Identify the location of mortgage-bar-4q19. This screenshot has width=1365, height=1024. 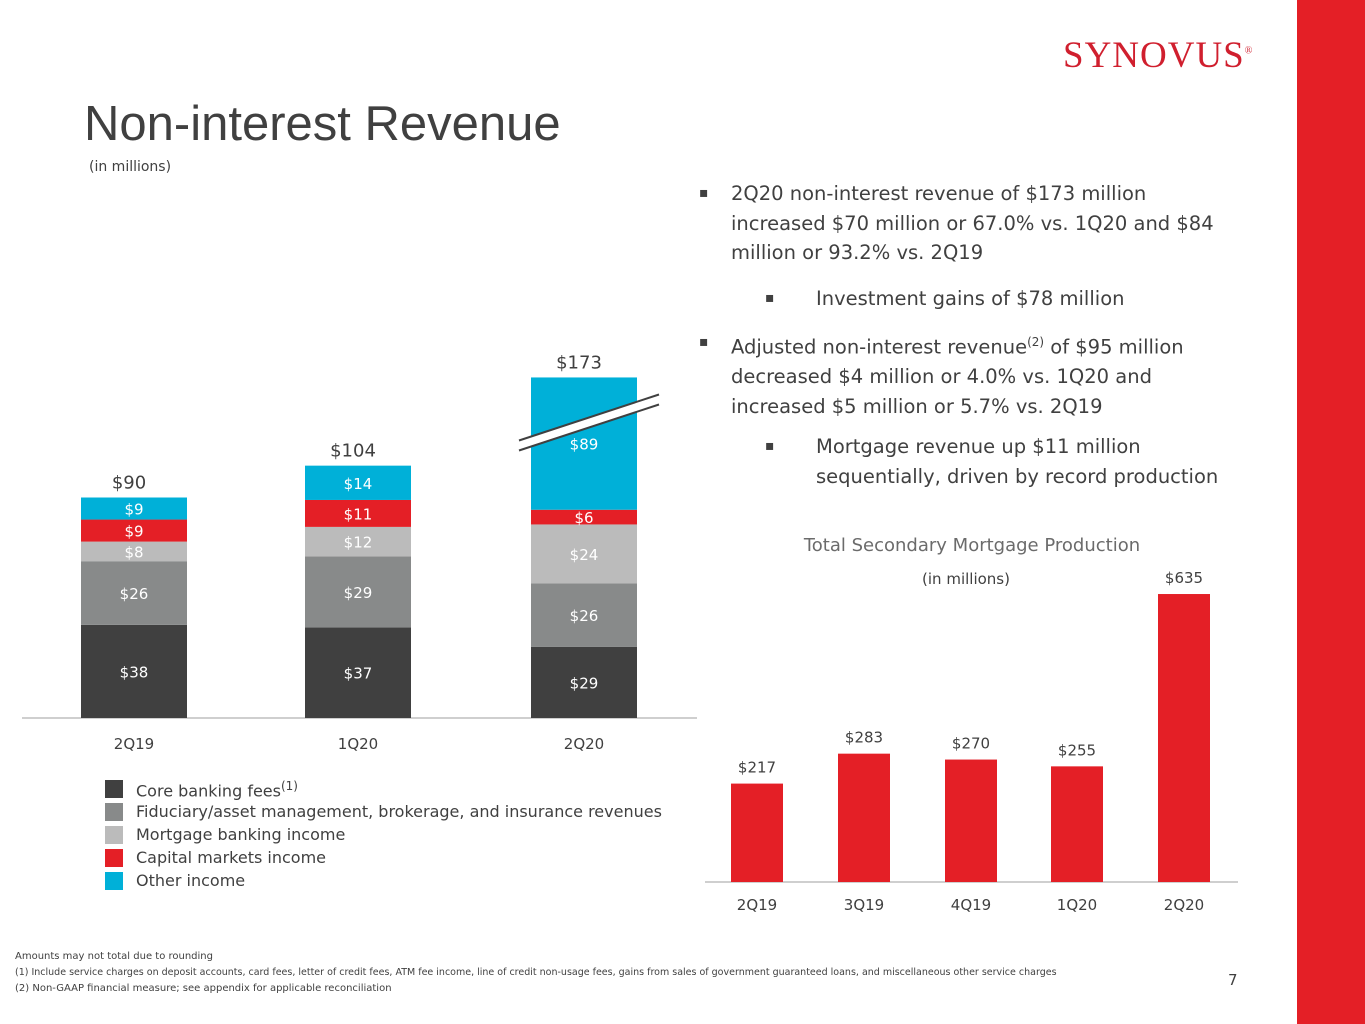
(971, 820).